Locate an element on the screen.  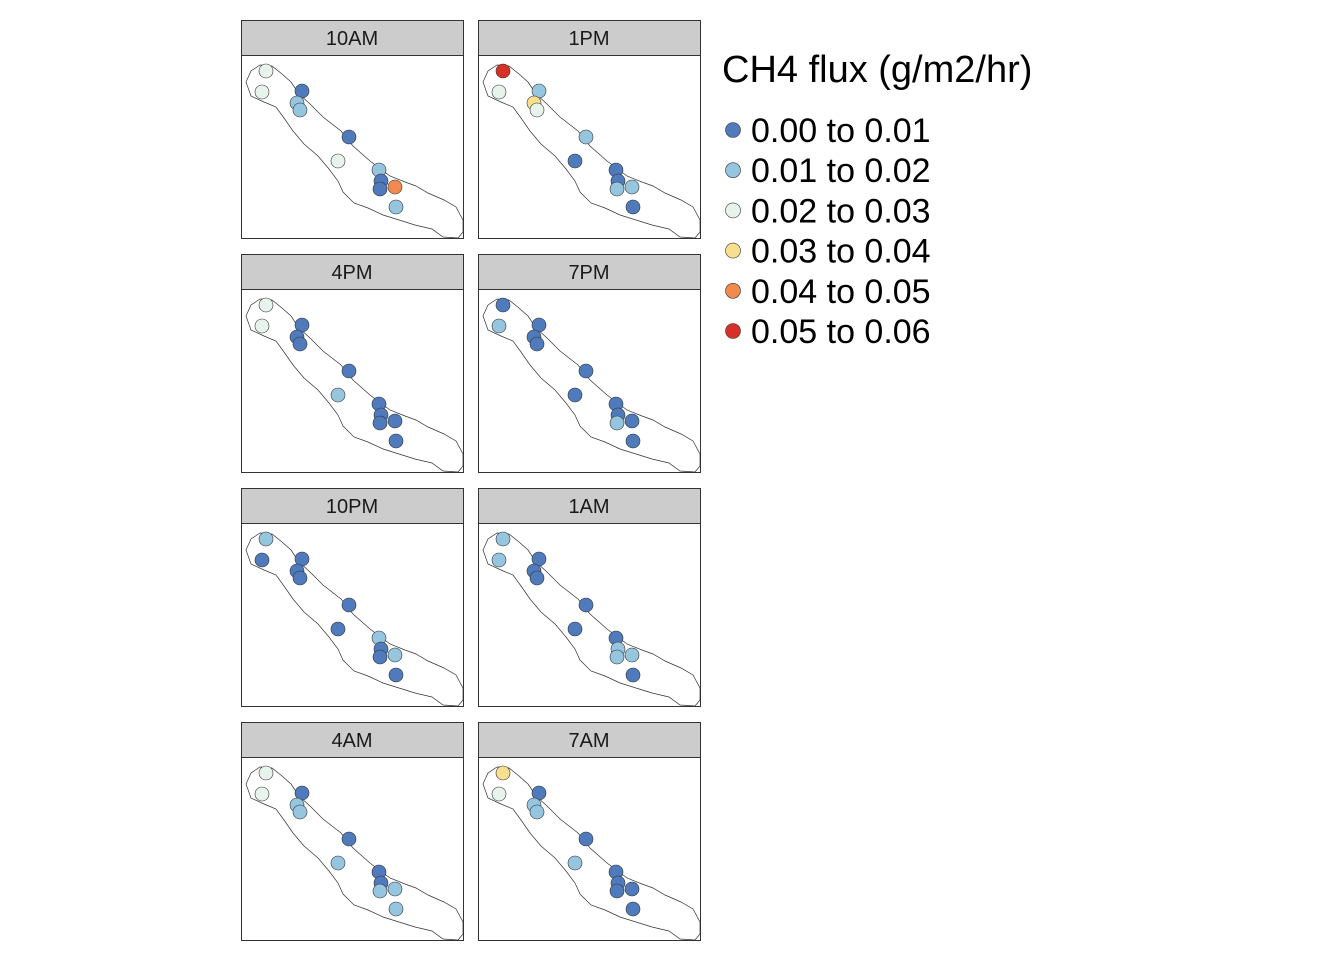
legend-item: 0.04 to 0.05 is located at coordinates (828, 292).